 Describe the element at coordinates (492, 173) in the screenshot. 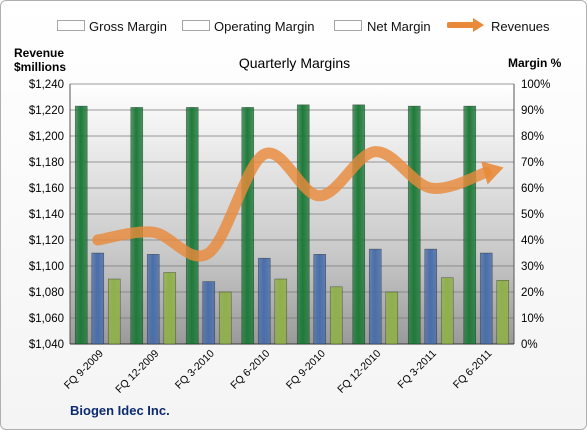

I see `revenues-arrowhead` at that location.